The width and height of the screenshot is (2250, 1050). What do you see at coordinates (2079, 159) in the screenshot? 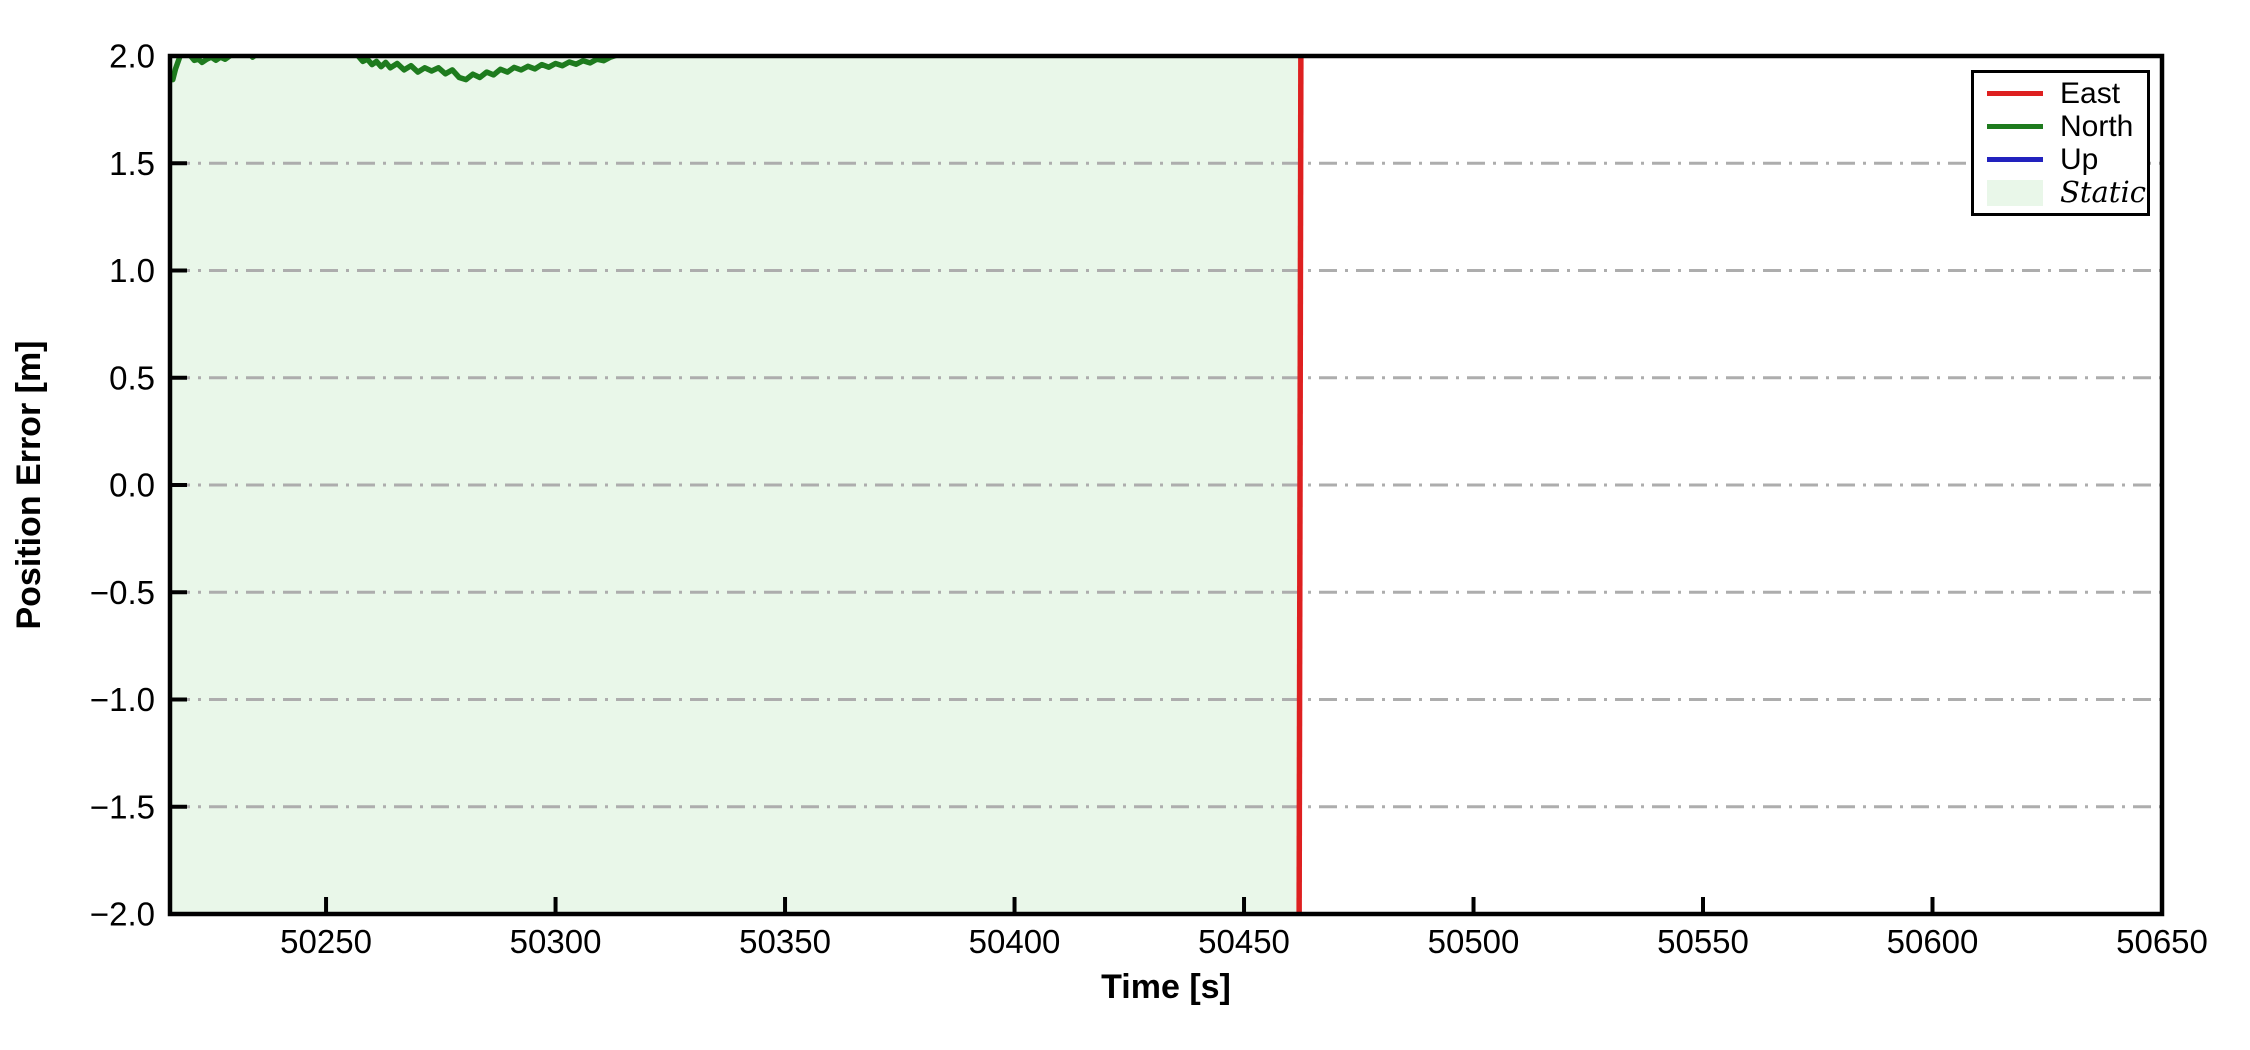
I see `legend-label-up: Up` at bounding box center [2079, 159].